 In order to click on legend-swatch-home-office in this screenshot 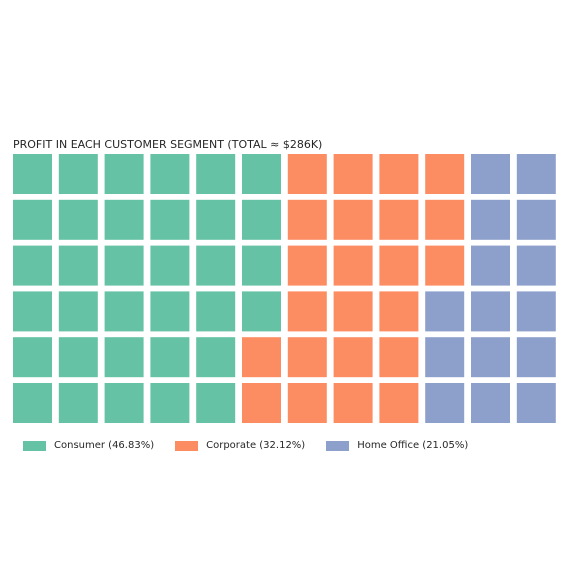, I will do `click(338, 445)`.